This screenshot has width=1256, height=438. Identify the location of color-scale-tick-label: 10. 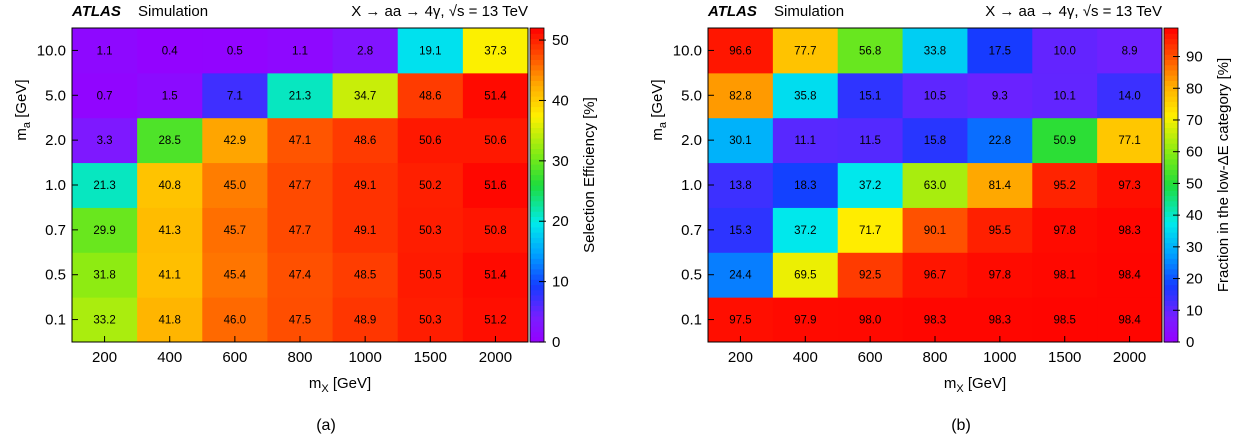
(1194, 310).